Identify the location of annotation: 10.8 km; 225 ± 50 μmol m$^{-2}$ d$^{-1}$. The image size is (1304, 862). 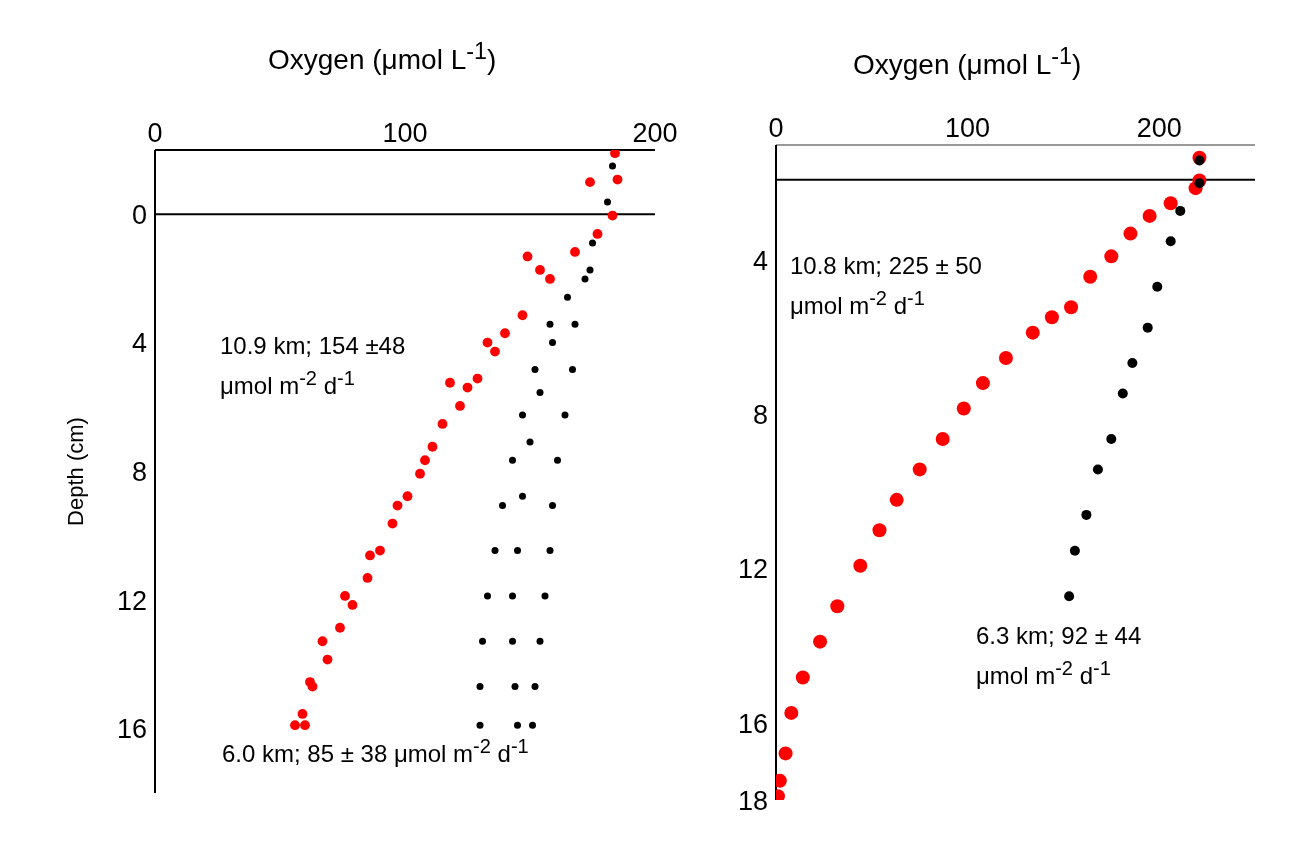
(886, 285).